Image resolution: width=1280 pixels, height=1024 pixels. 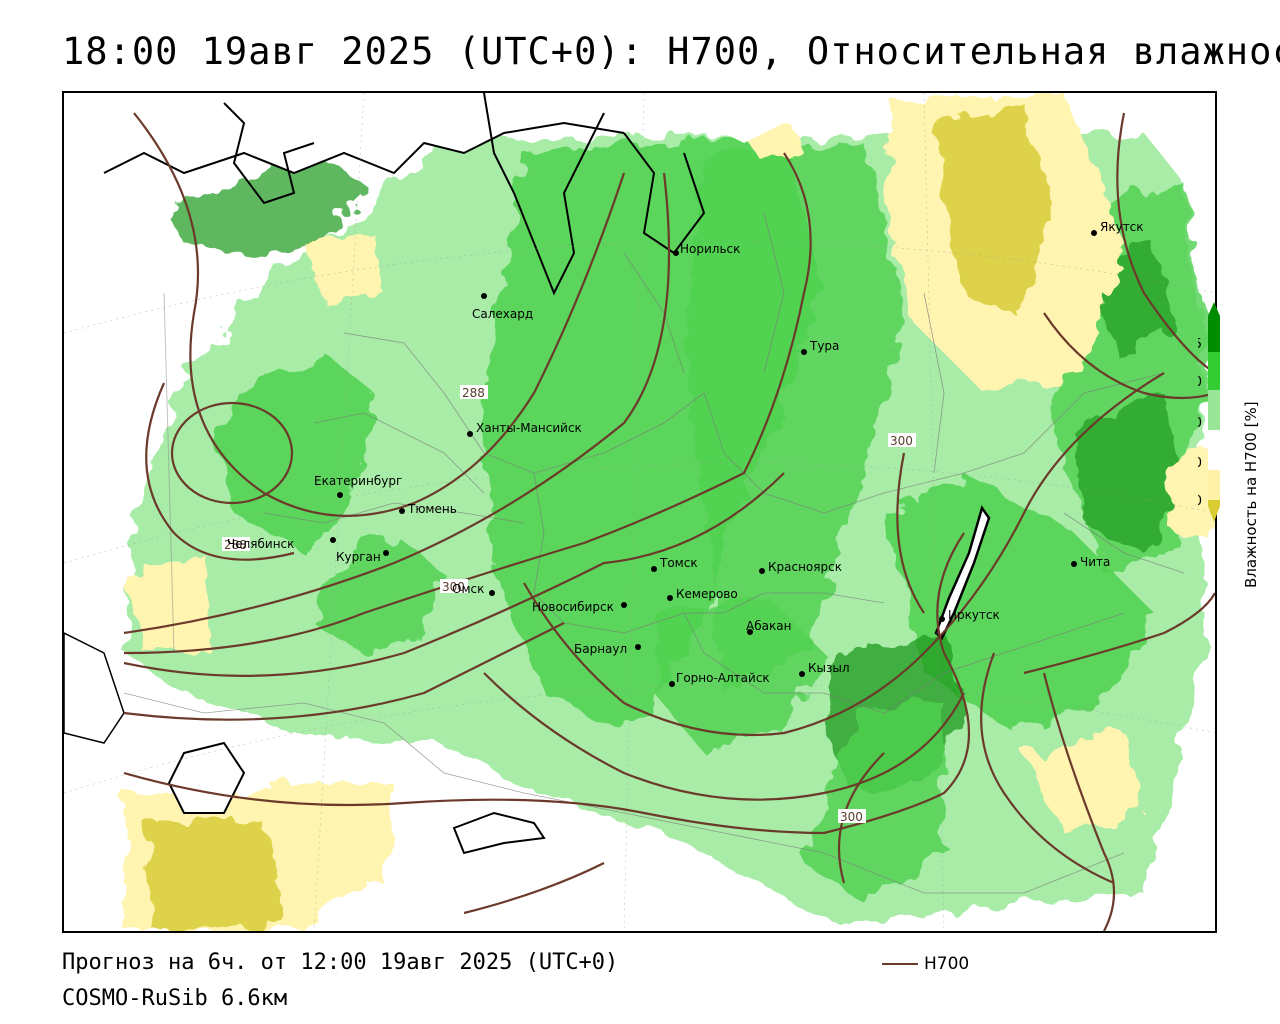 I want to click on city-label: Чита, so click(x=1095, y=562).